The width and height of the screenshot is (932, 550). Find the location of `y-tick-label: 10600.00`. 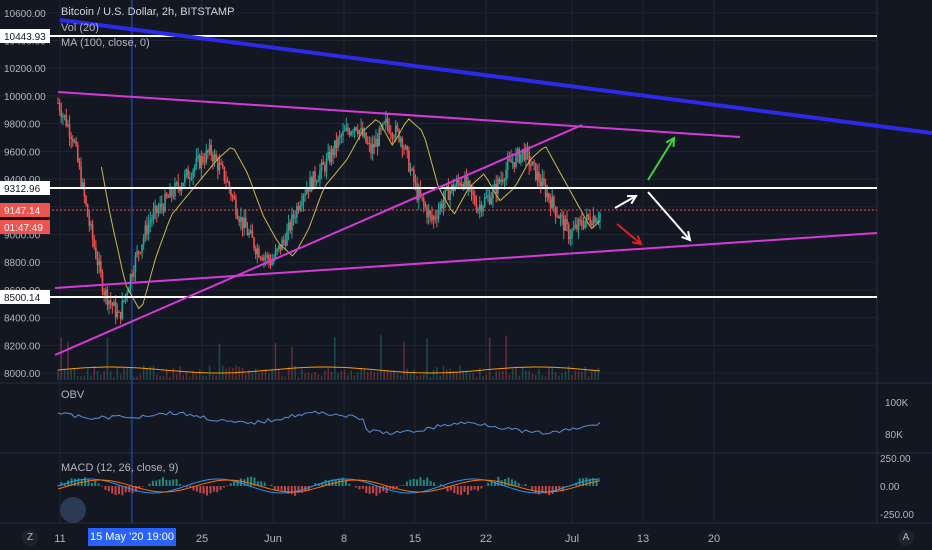

y-tick-label: 10600.00 is located at coordinates (25, 14).